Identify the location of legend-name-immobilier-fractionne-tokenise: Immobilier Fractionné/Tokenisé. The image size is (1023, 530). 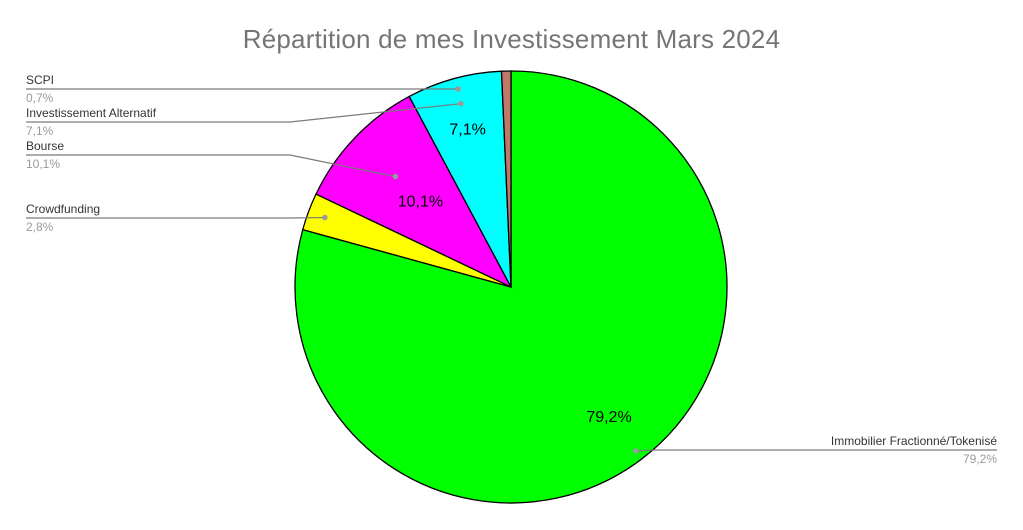
(914, 441).